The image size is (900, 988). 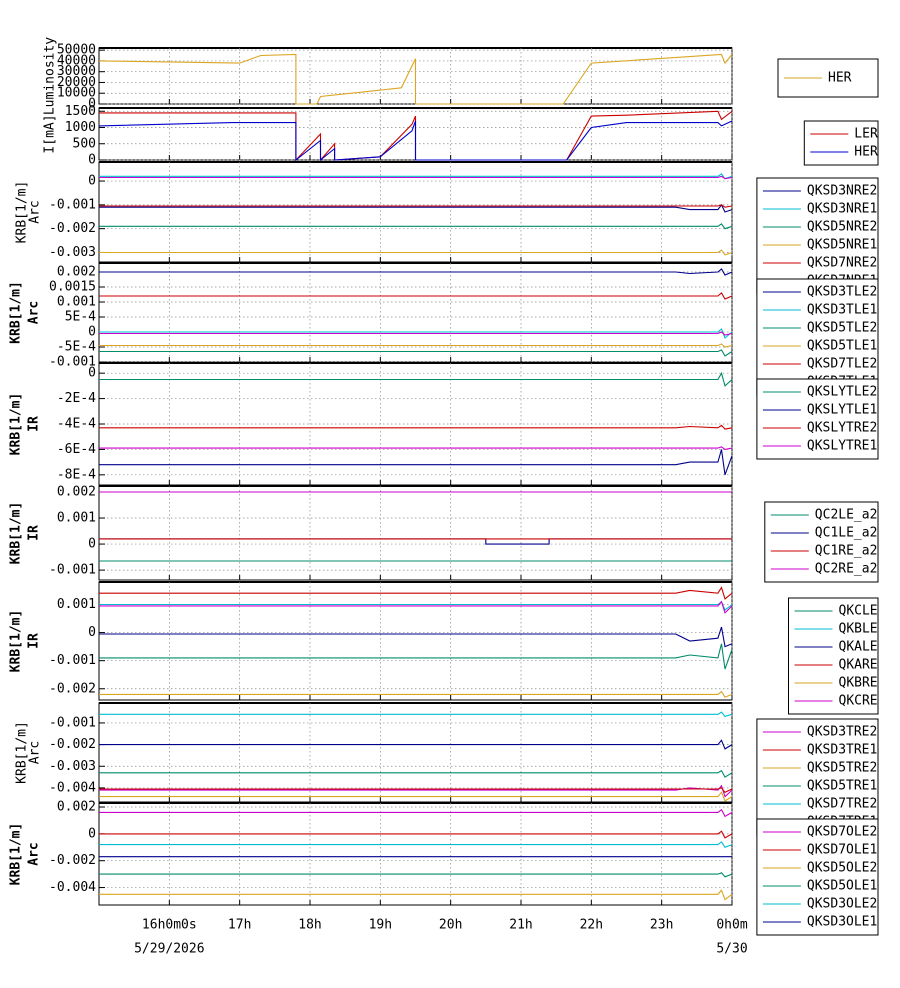 What do you see at coordinates (842, 227) in the screenshot?
I see `legend-label: QKSD5NRE2` at bounding box center [842, 227].